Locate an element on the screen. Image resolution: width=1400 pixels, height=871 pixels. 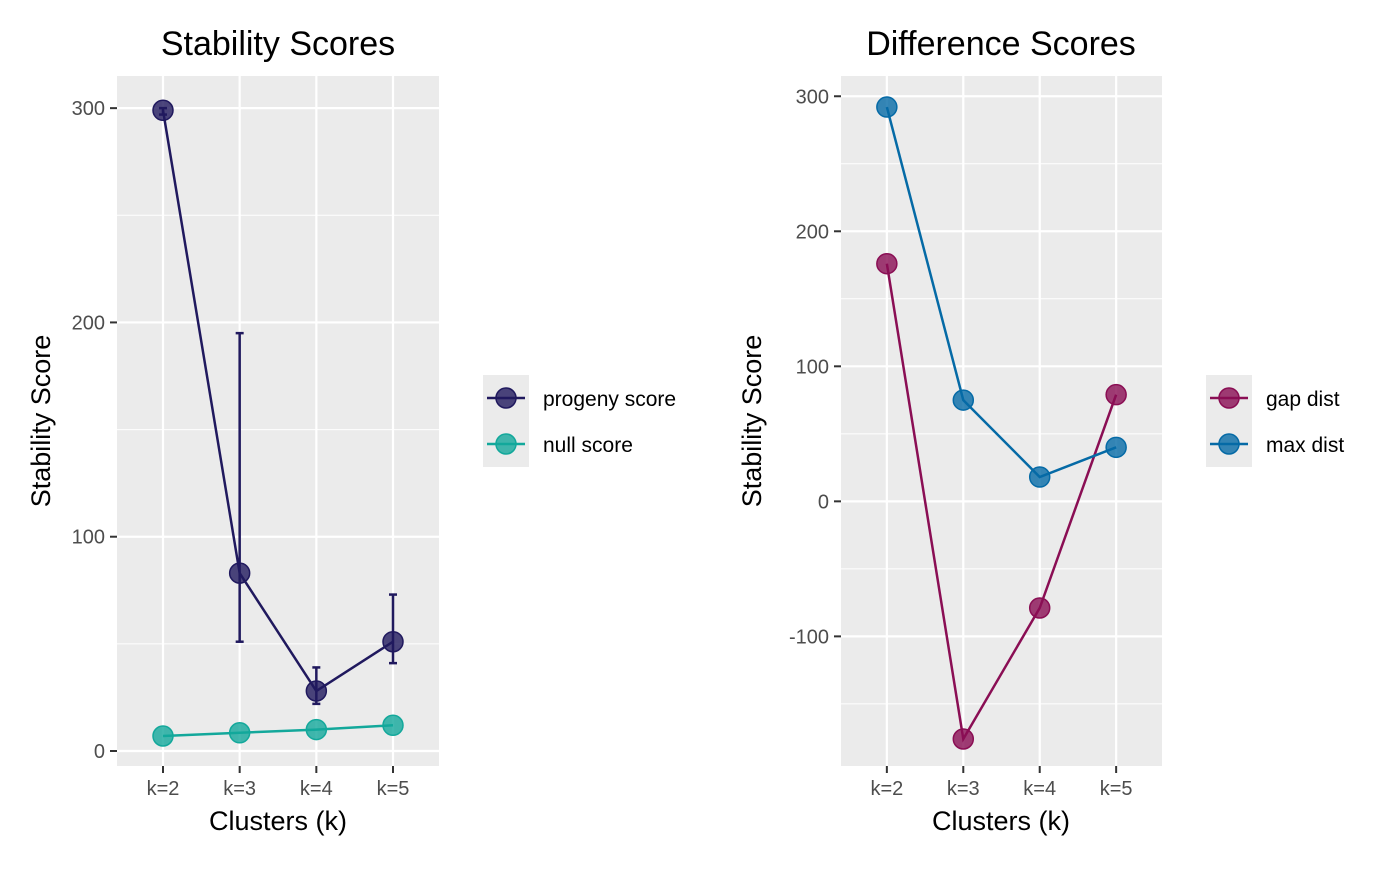
legend-label: null score is located at coordinates (588, 445).